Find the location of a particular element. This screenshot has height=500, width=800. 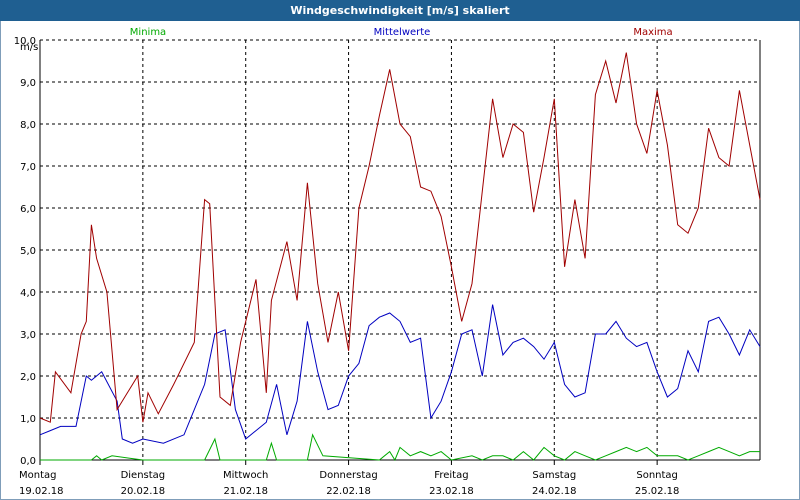

x-day-label: Montag is located at coordinates (37, 475).